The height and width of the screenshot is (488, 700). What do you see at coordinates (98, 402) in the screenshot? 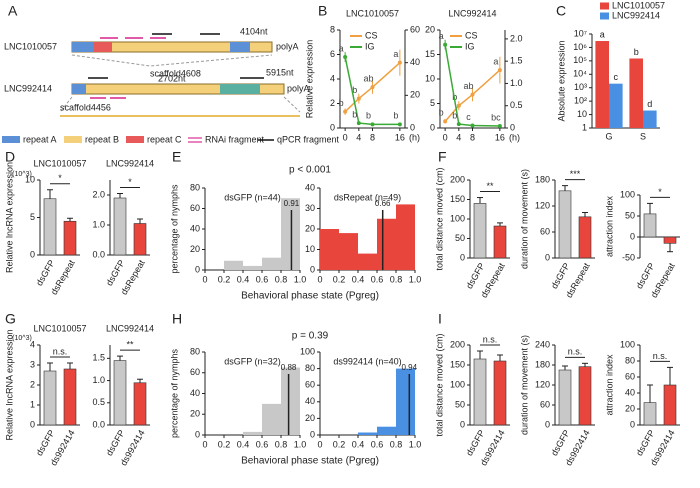
I see `y-tick-label: 0.5` at bounding box center [98, 402].